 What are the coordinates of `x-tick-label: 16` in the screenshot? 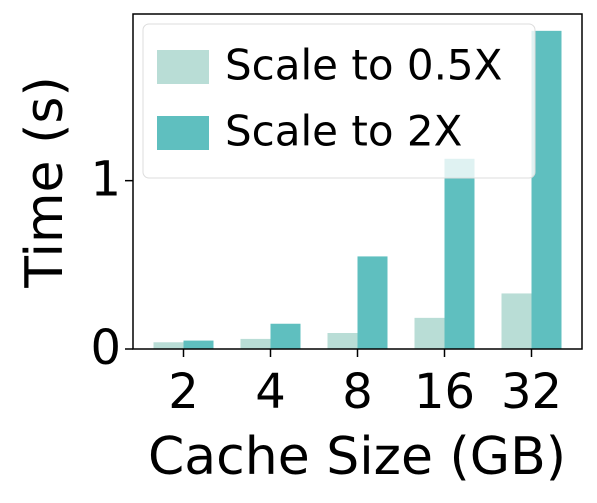 It's located at (444, 392).